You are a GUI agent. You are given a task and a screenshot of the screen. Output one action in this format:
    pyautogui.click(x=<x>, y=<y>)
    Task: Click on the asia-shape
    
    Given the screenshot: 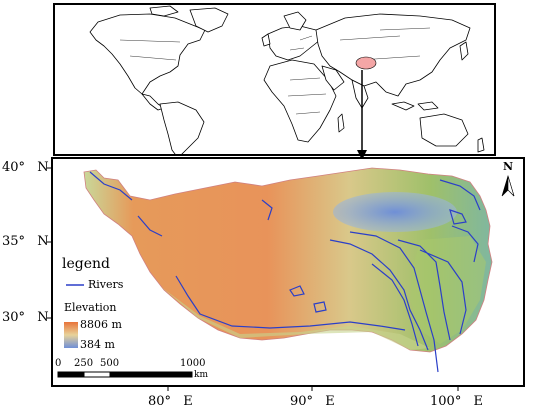 What is the action you would take?
    pyautogui.click(x=393, y=55)
    